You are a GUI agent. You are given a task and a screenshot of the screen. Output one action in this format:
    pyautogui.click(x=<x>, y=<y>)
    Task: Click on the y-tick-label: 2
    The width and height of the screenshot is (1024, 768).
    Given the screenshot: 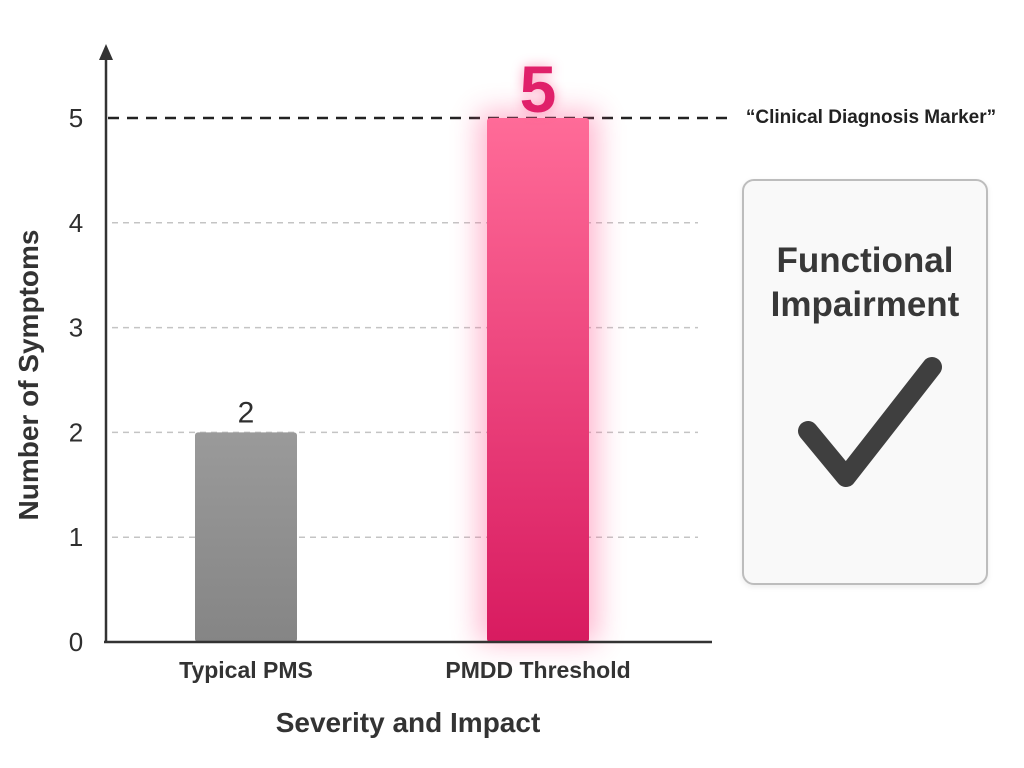 What is the action you would take?
    pyautogui.click(x=76, y=432)
    